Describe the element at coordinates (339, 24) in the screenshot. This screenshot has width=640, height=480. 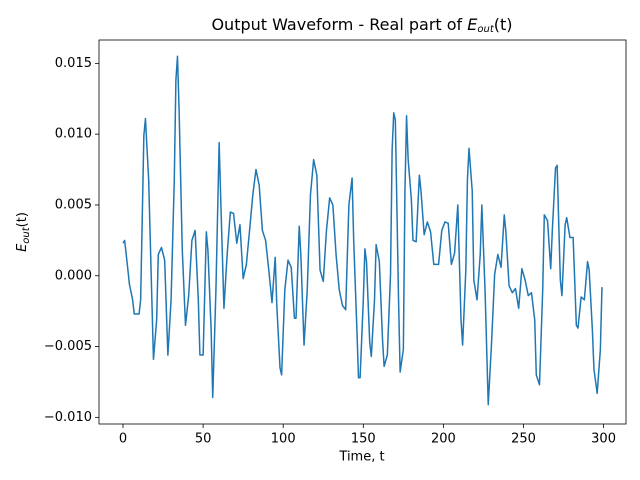
I see `title-text: Output Waveform - Real part of` at that location.